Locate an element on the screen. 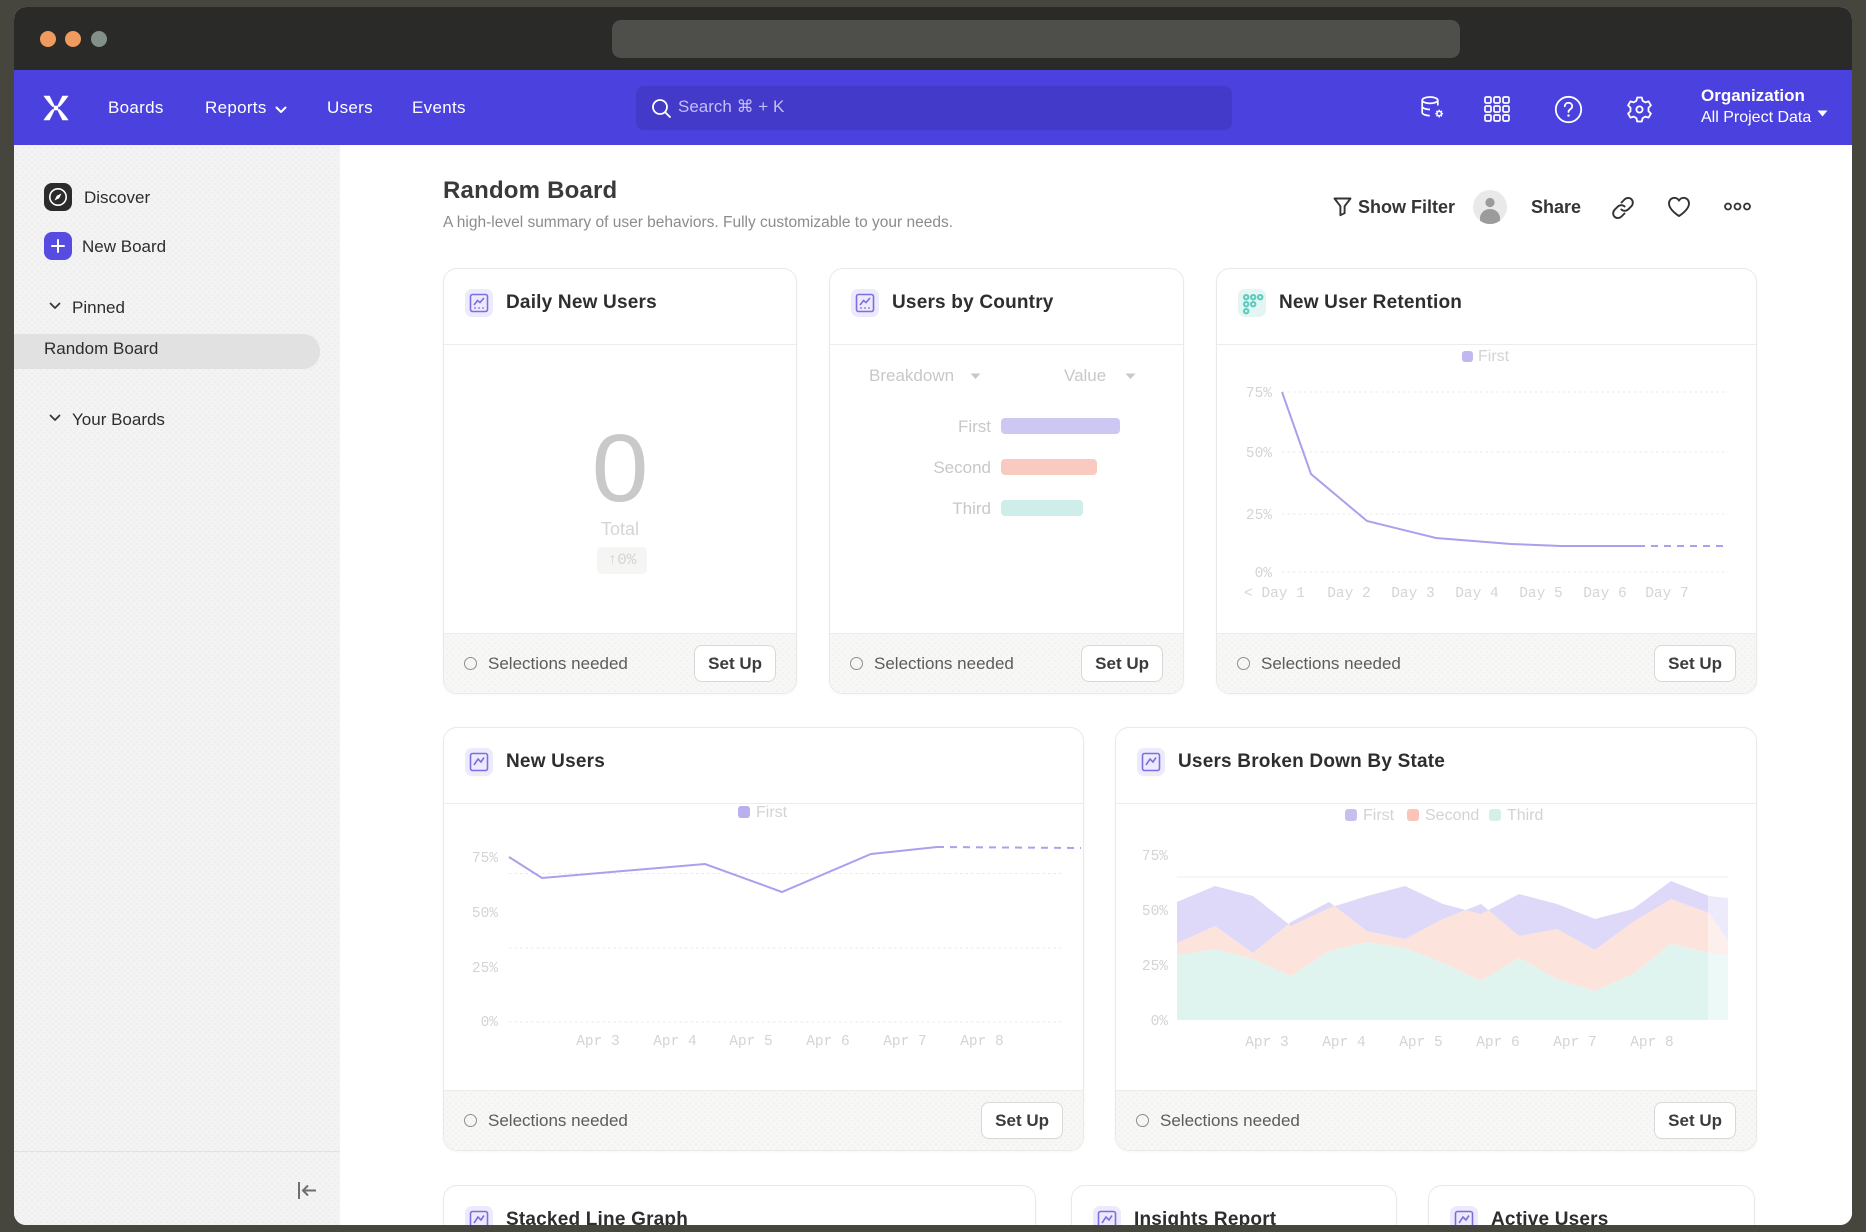 This screenshot has height=1232, width=1866. svg-text: Day 5 is located at coordinates (1541, 594).